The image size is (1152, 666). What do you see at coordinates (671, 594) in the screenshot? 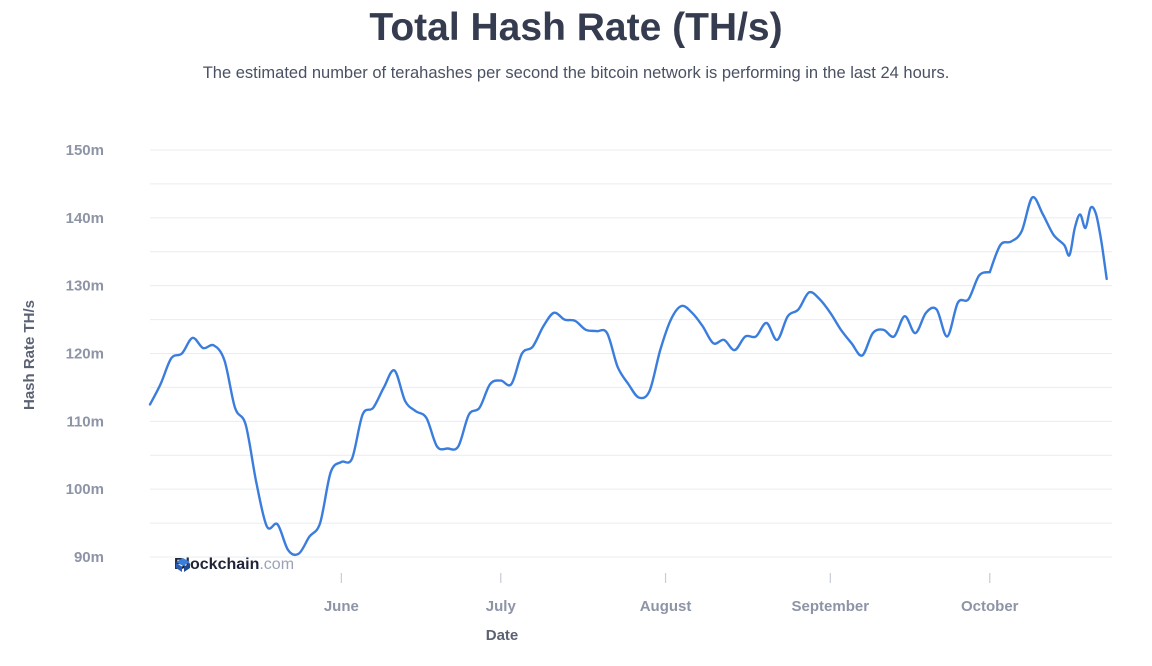
I see `x-axis-ticks: June July August September October` at bounding box center [671, 594].